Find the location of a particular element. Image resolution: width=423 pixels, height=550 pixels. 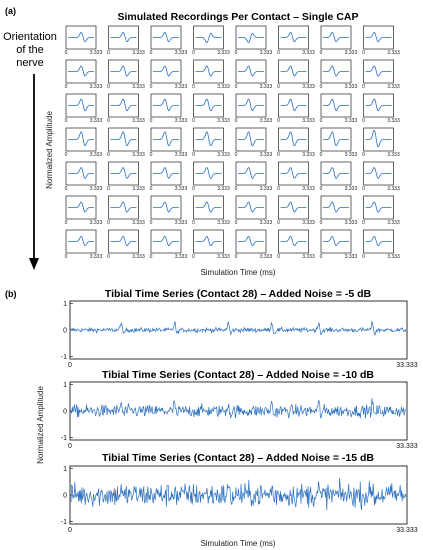

subplot-r4-c5: 0 3.333 is located at coordinates (253, 142).